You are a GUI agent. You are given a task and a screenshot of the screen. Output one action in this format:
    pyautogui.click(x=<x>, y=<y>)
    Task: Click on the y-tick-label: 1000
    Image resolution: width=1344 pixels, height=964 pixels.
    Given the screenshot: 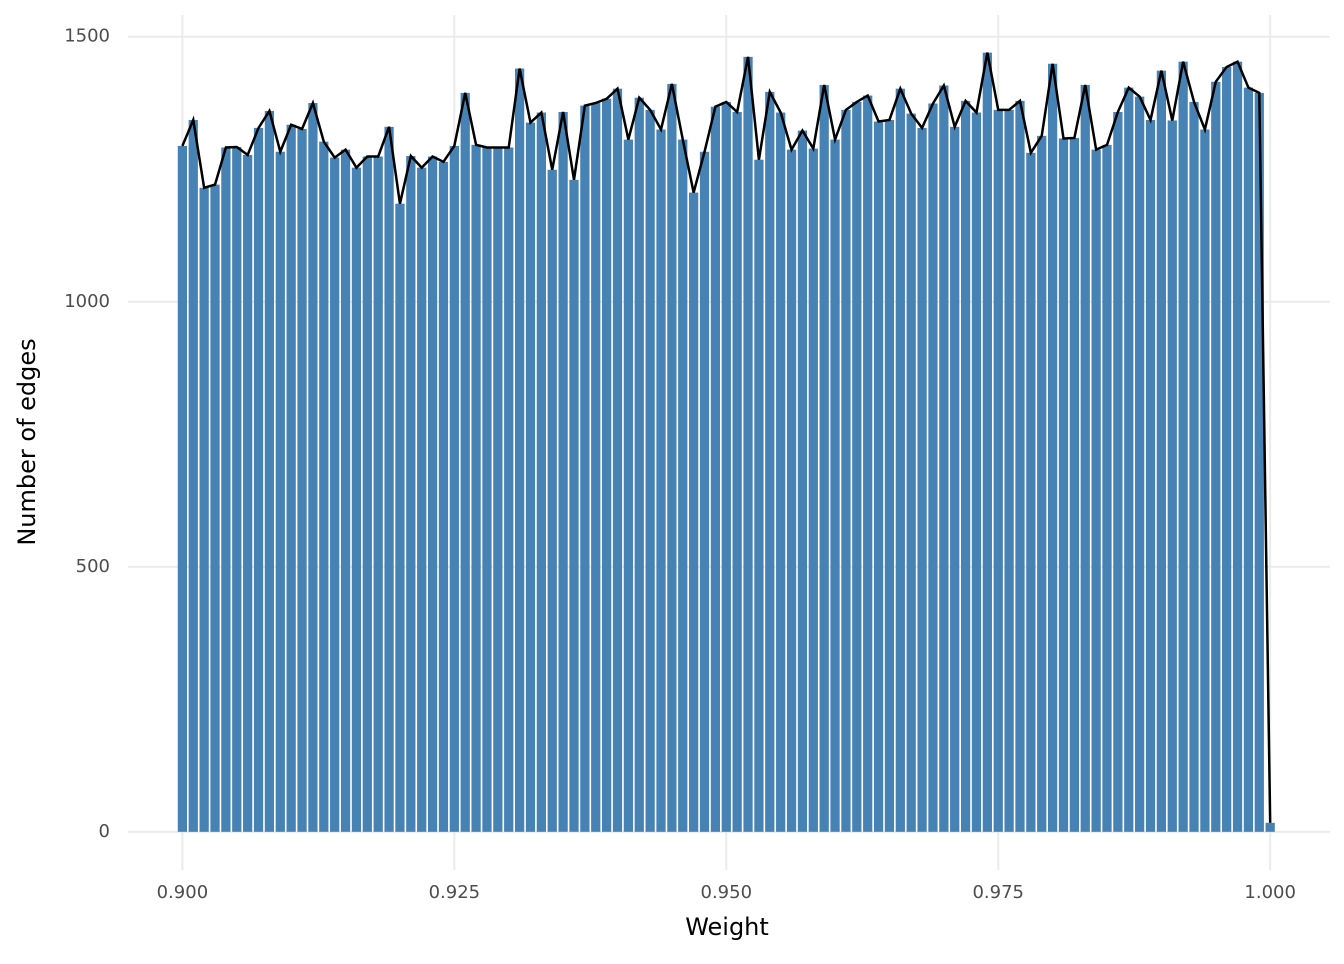 What is the action you would take?
    pyautogui.click(x=87, y=301)
    